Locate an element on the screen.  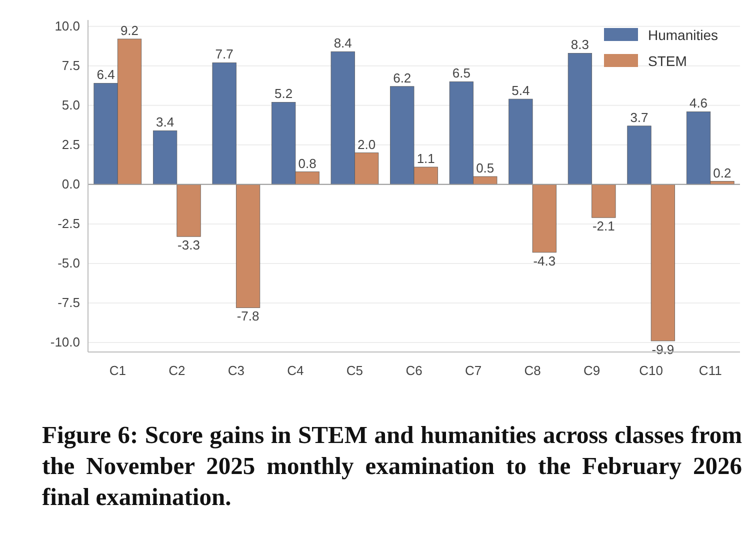
data-label: -7.8 is located at coordinates (248, 316).